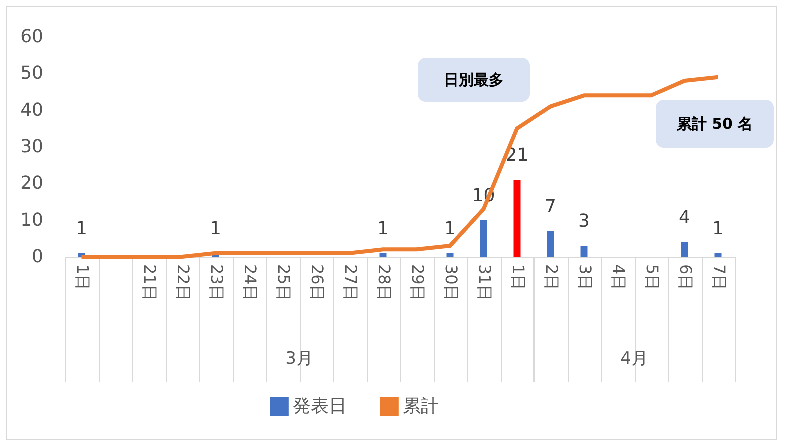 The height and width of the screenshot is (448, 785). I want to click on x-tick-label: 24日, so click(250, 282).